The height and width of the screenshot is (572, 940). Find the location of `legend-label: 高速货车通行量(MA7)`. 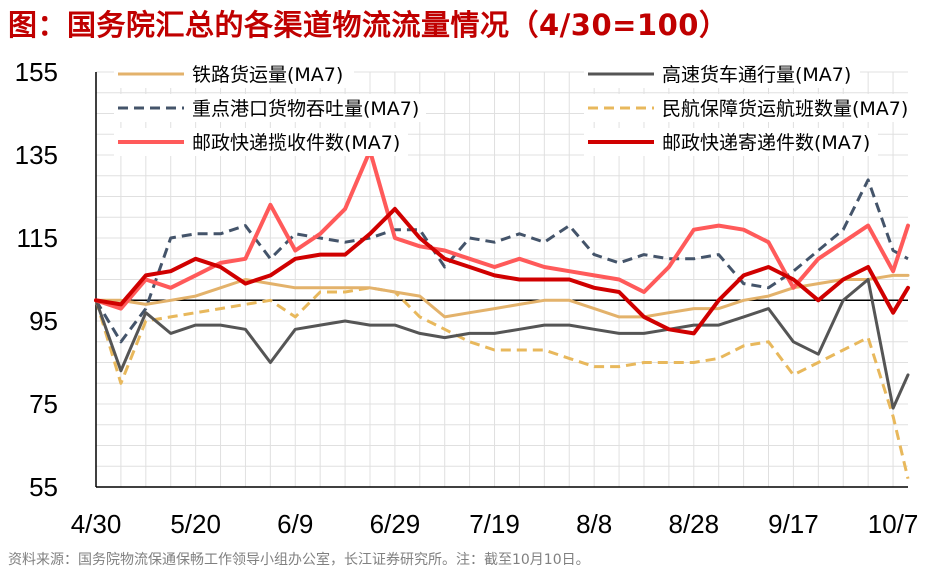

legend-label: 高速货车通行量(MA7) is located at coordinates (756, 75).